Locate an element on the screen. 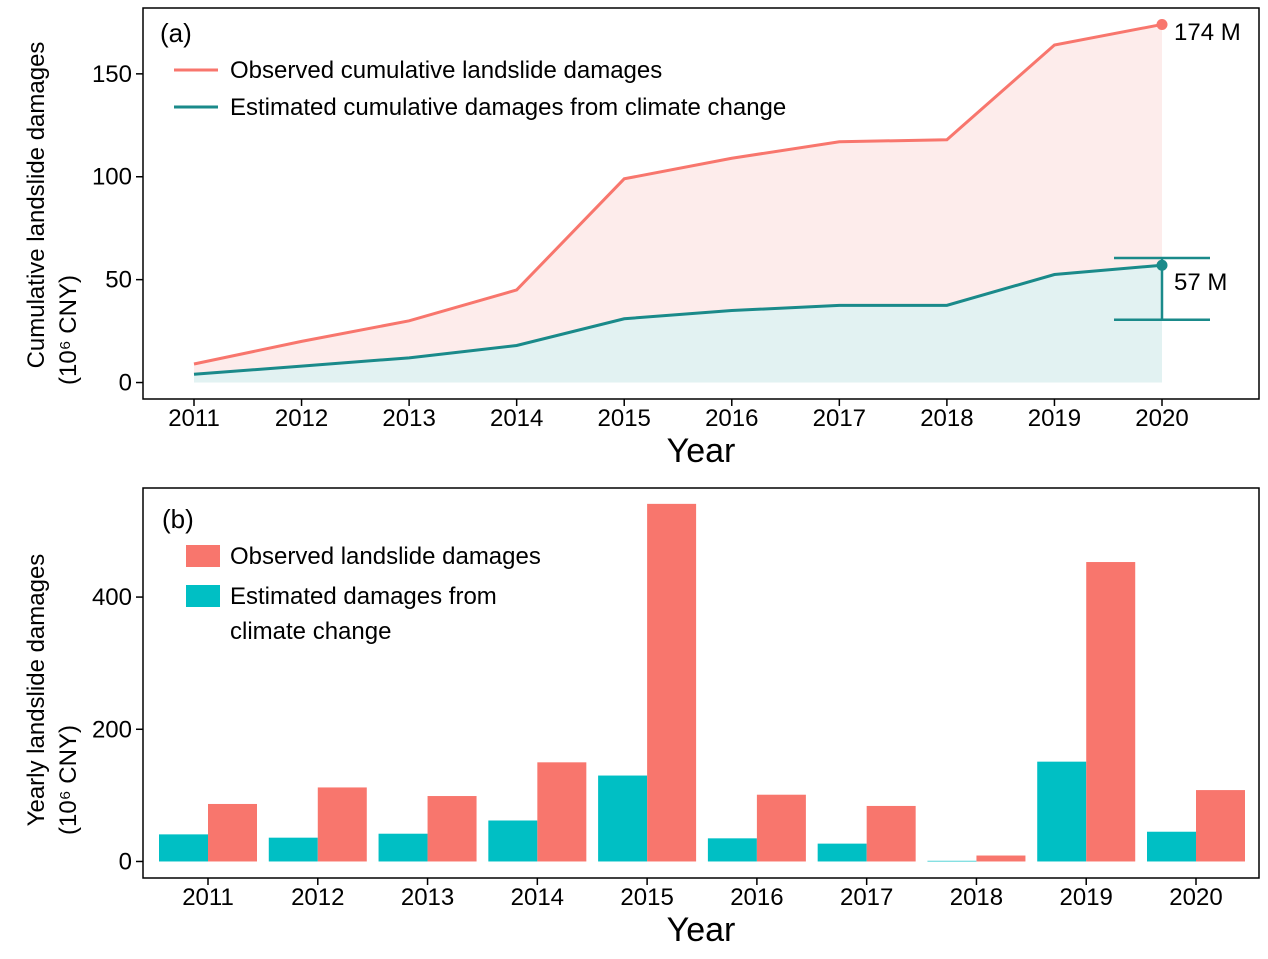  panel-a-x-axis-title: Year is located at coordinates (701, 451).